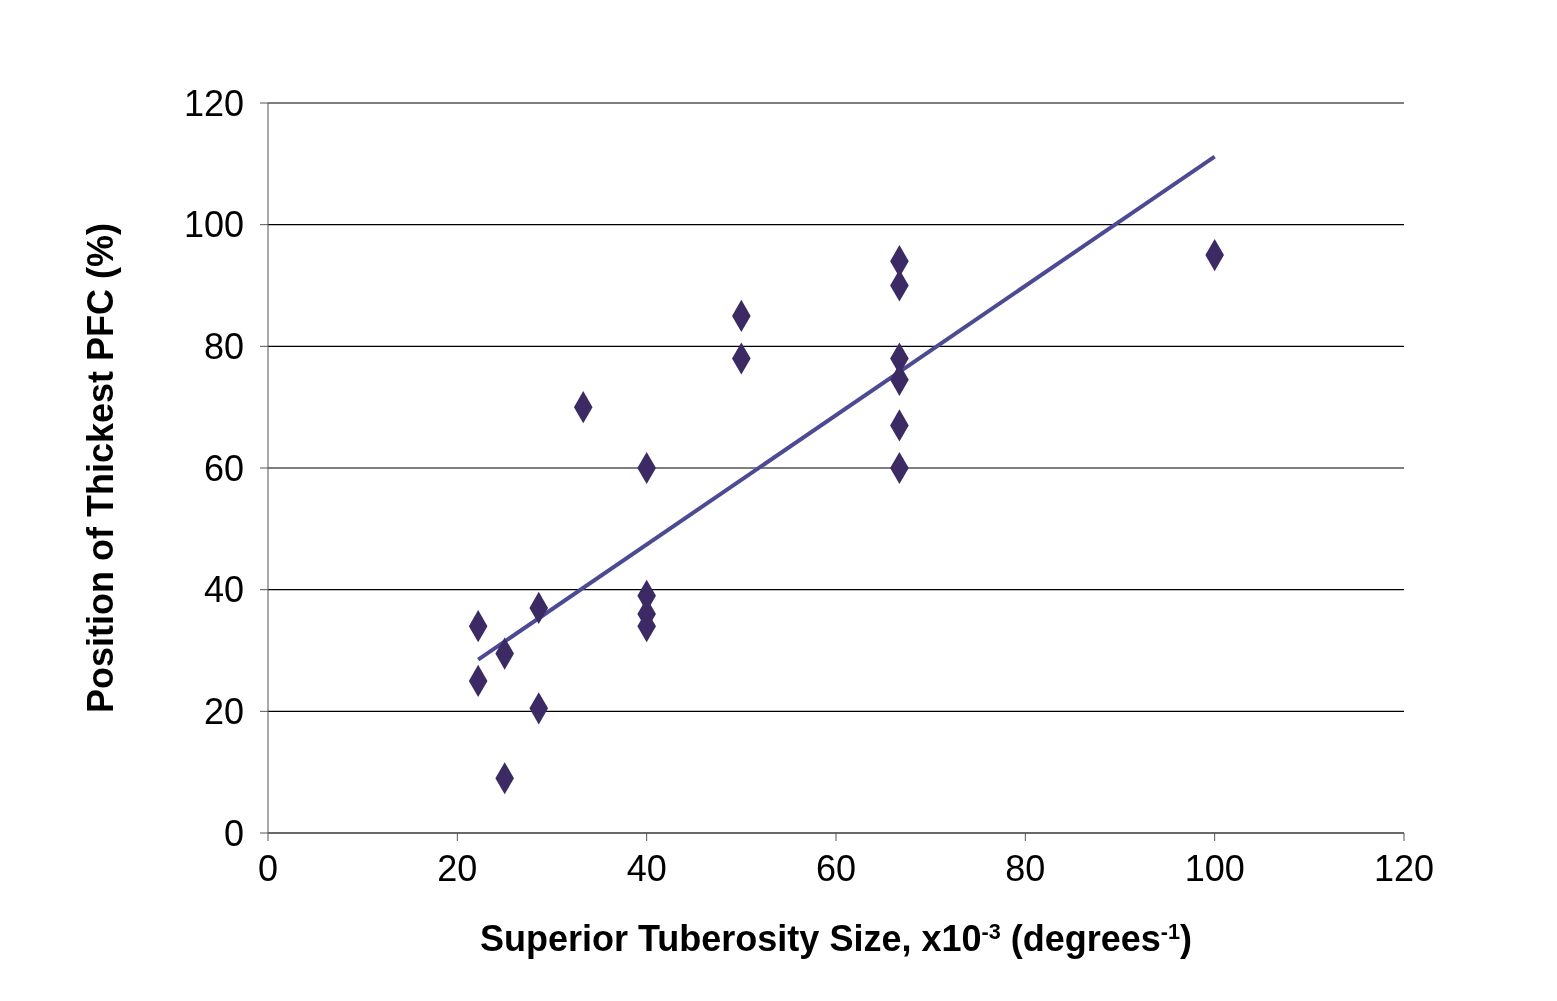 This screenshot has width=1557, height=1001. I want to click on y-tick-label: 80, so click(223, 347).